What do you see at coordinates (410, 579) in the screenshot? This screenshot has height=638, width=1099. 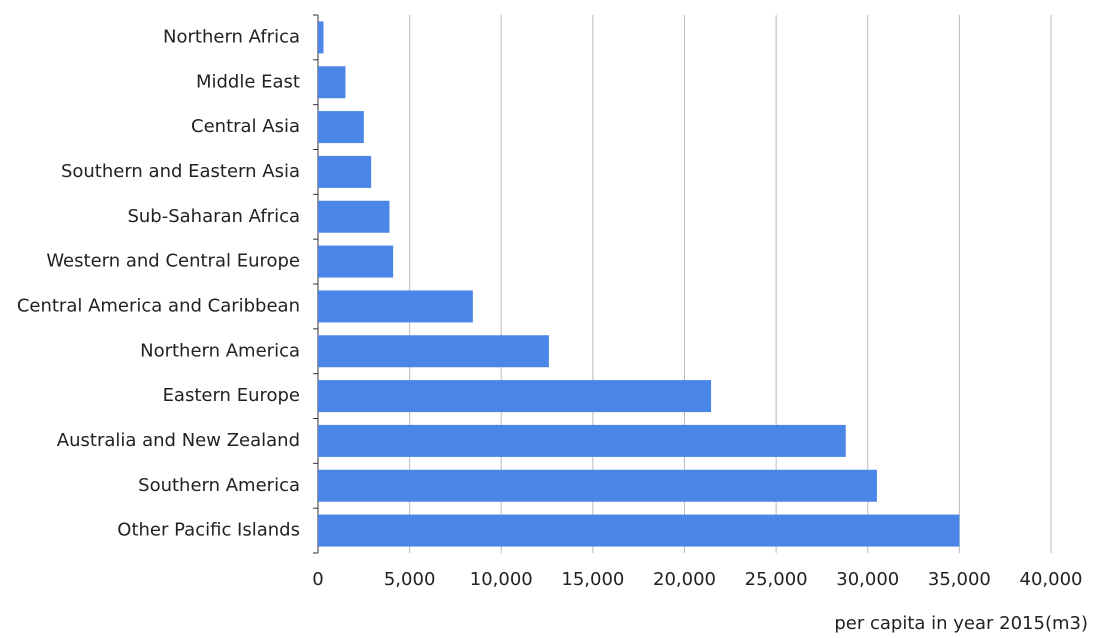 I see `x-tick-label: 5,000` at bounding box center [410, 579].